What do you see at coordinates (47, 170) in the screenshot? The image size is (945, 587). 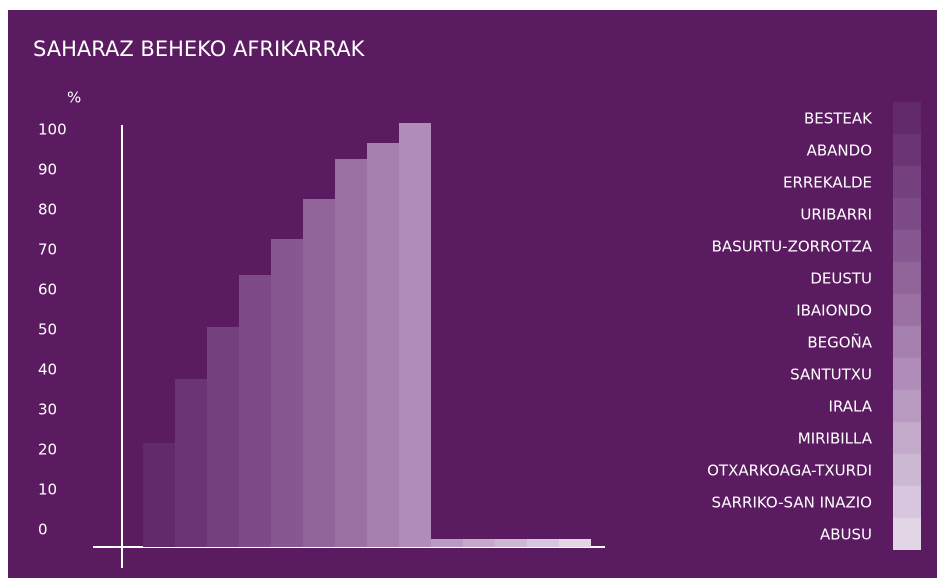 I see `y-tick-label: 90` at bounding box center [47, 170].